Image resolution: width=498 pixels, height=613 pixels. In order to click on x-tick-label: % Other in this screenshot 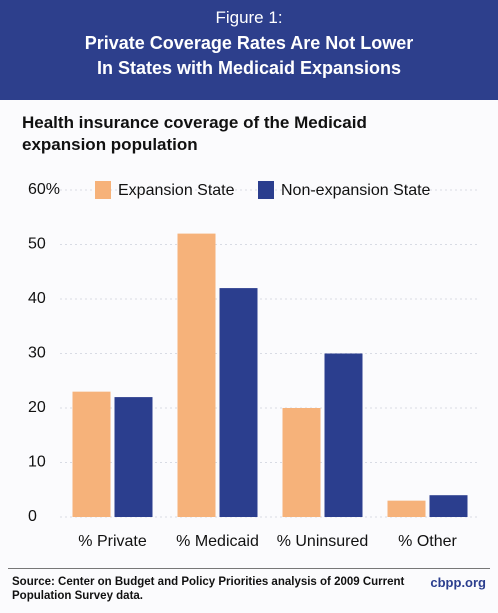, I will do `click(427, 541)`.